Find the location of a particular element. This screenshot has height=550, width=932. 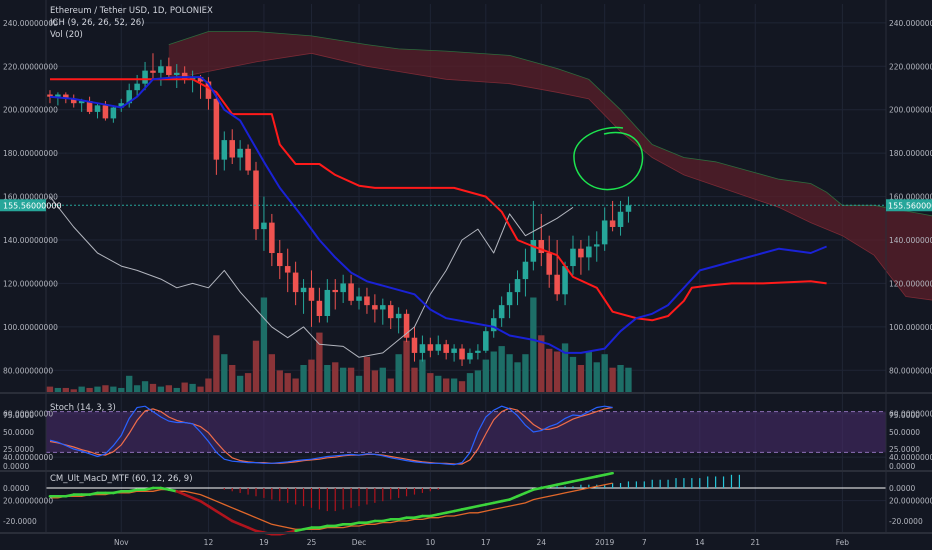

price-badge: 155.56000000 155.56000000 is located at coordinates (466, 205).